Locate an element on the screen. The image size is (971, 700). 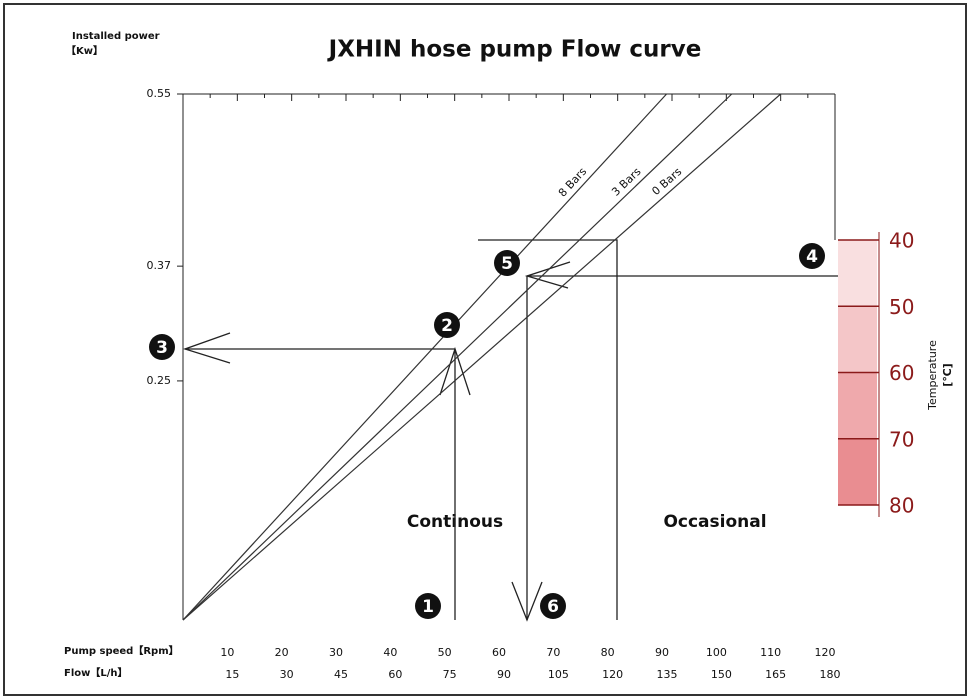
occasional-boundary is located at coordinates (548, 429).